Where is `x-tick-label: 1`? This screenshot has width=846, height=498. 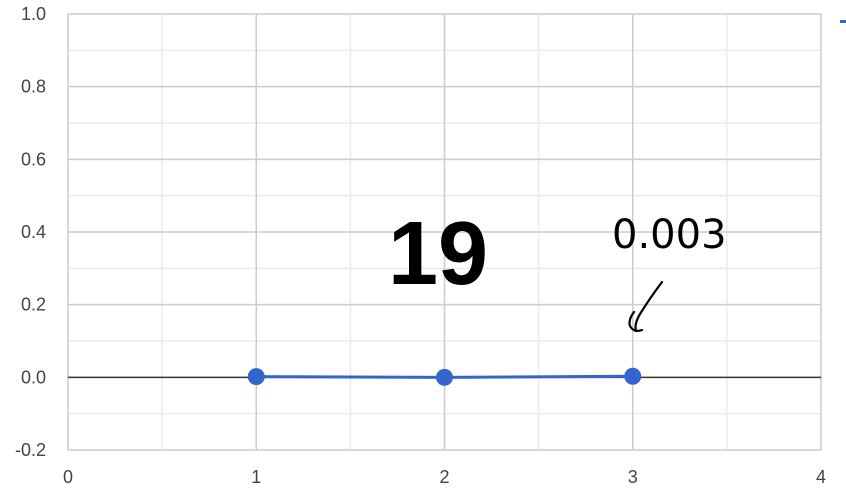
x-tick-label: 1 is located at coordinates (256, 477).